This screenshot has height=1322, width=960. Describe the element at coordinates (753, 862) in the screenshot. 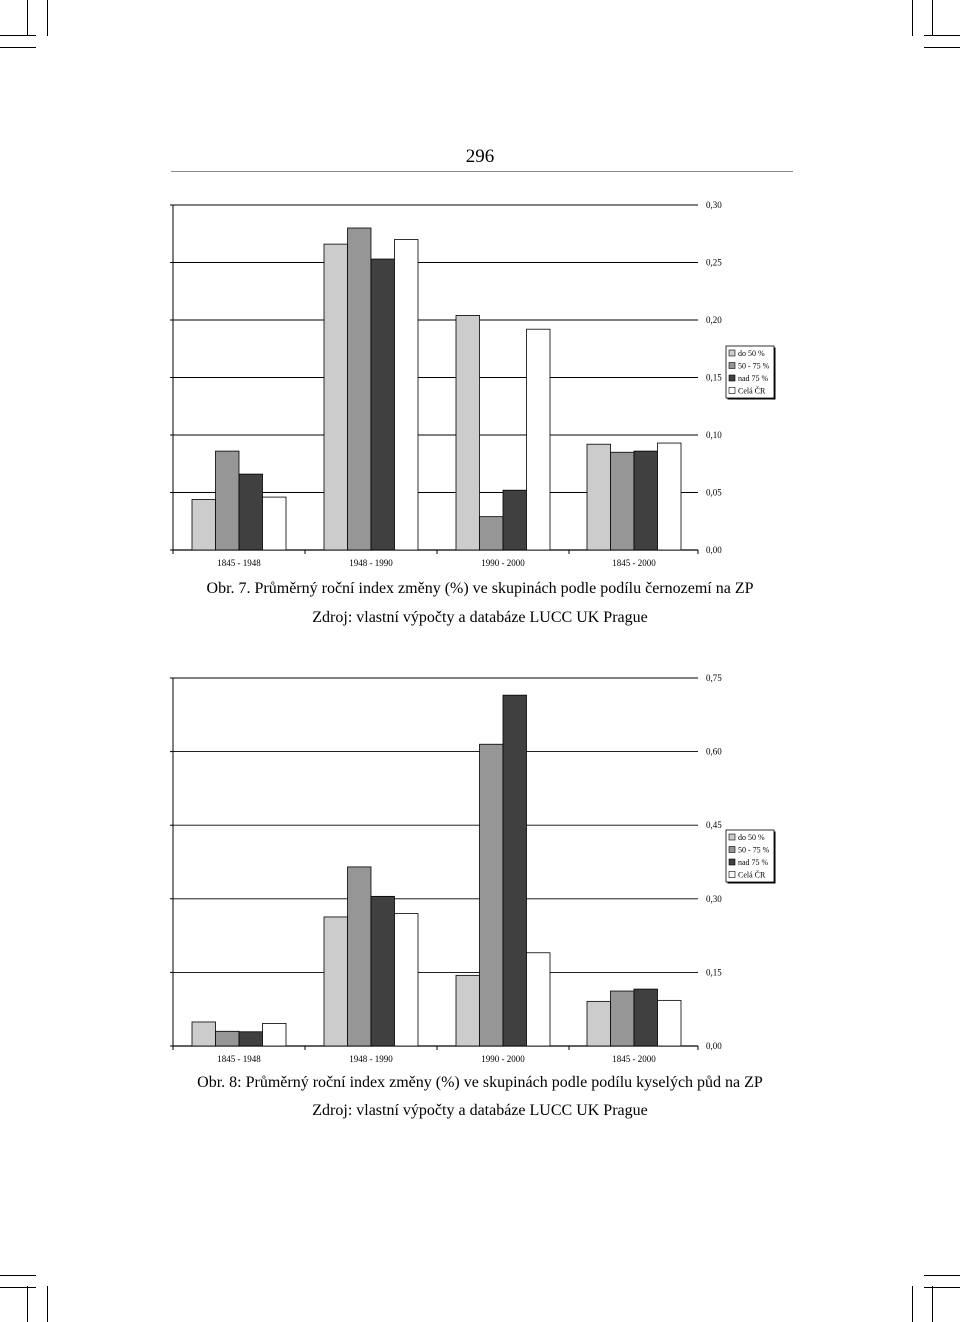

I see `chart2-legend-label: nad 75 %` at that location.